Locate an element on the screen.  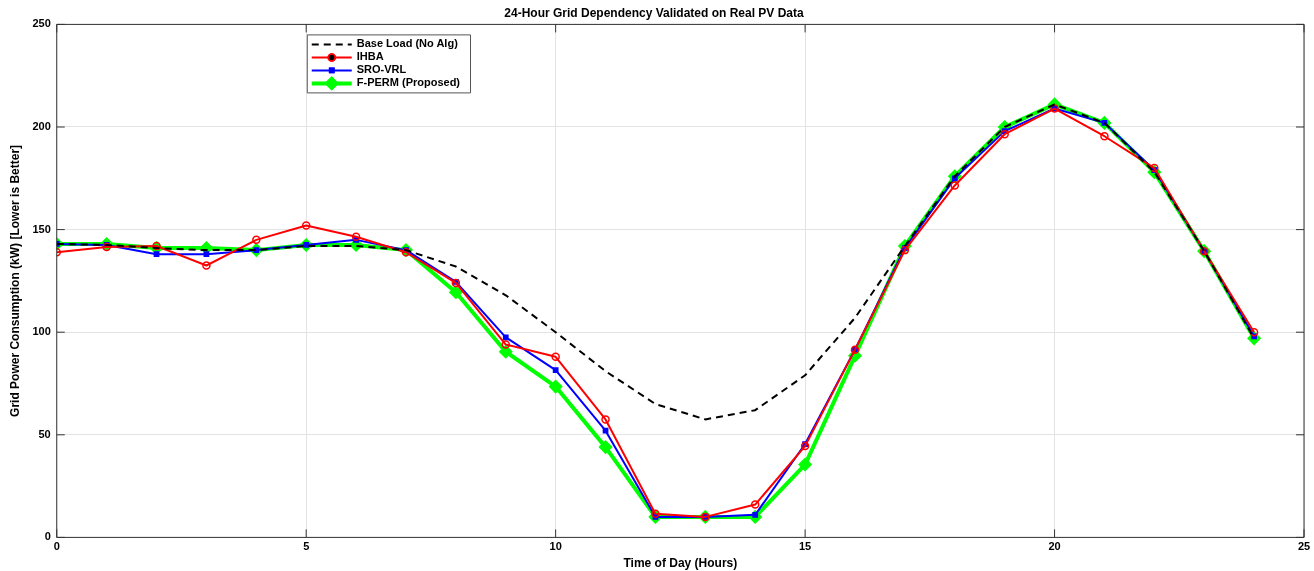
y-tick-label: 150 is located at coordinates (41, 228).